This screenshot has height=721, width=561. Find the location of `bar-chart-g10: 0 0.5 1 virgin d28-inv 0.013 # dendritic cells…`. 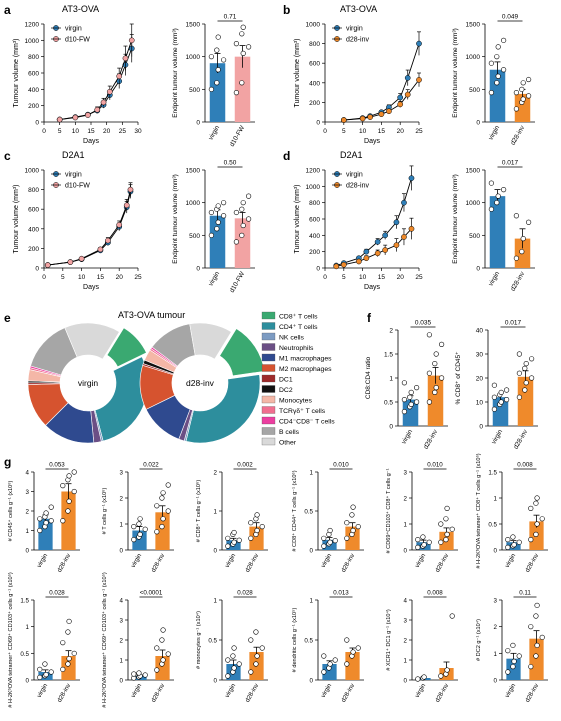

bar-chart-g10: 0 0.5 1 virgin d28-inv 0.013 # dendritic cells… is located at coordinates (327, 647).